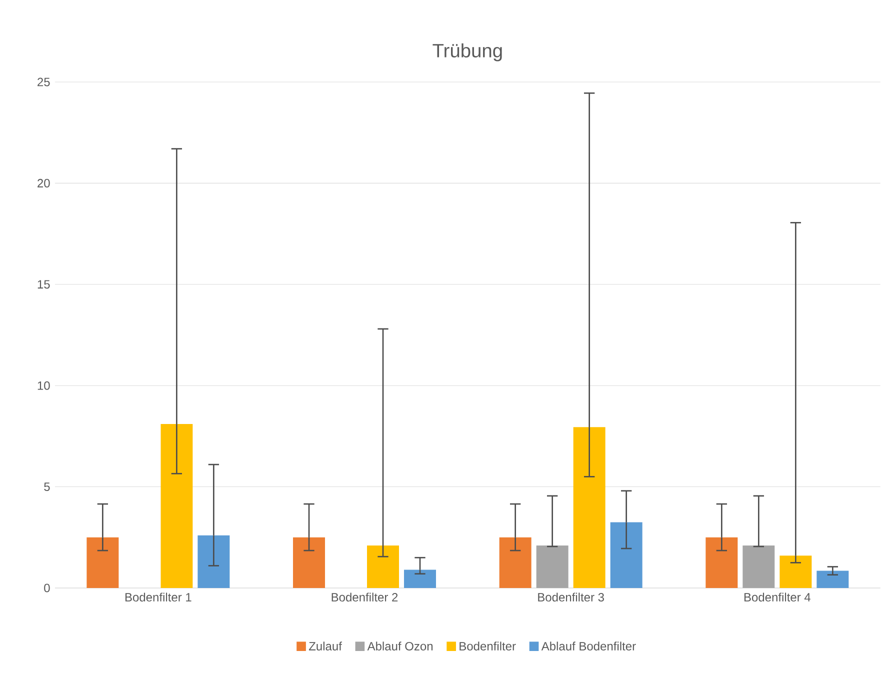 Image resolution: width=888 pixels, height=677 pixels. Describe the element at coordinates (47, 588) in the screenshot. I see `y-tick-label: 0` at that location.